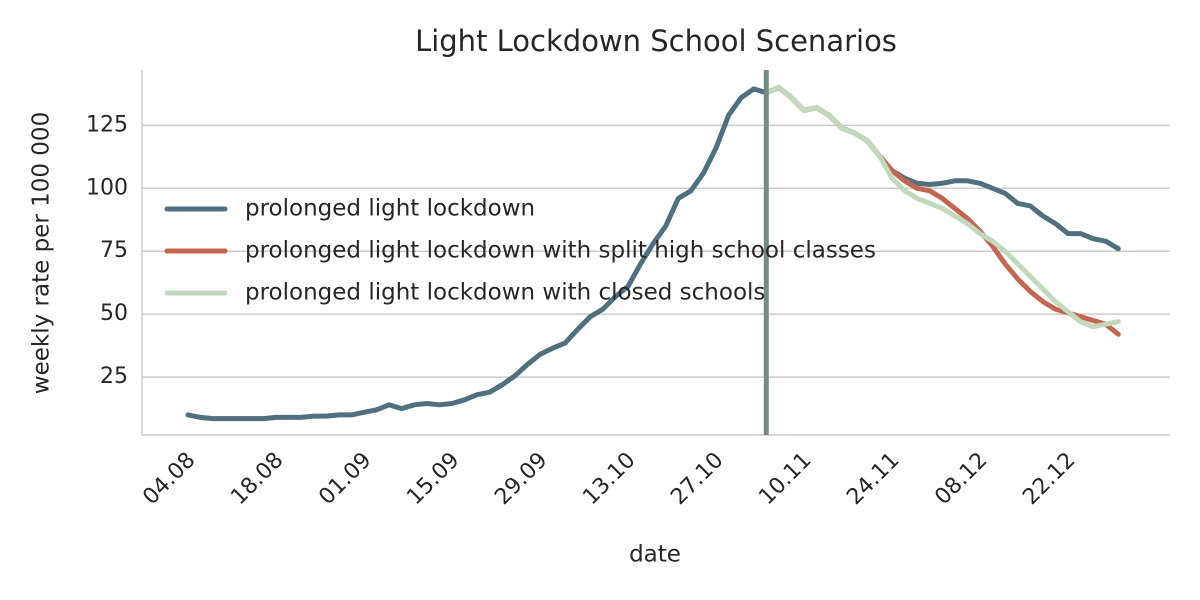  What do you see at coordinates (345, 479) in the screenshot?
I see `x-tick-label: 01.09` at bounding box center [345, 479].